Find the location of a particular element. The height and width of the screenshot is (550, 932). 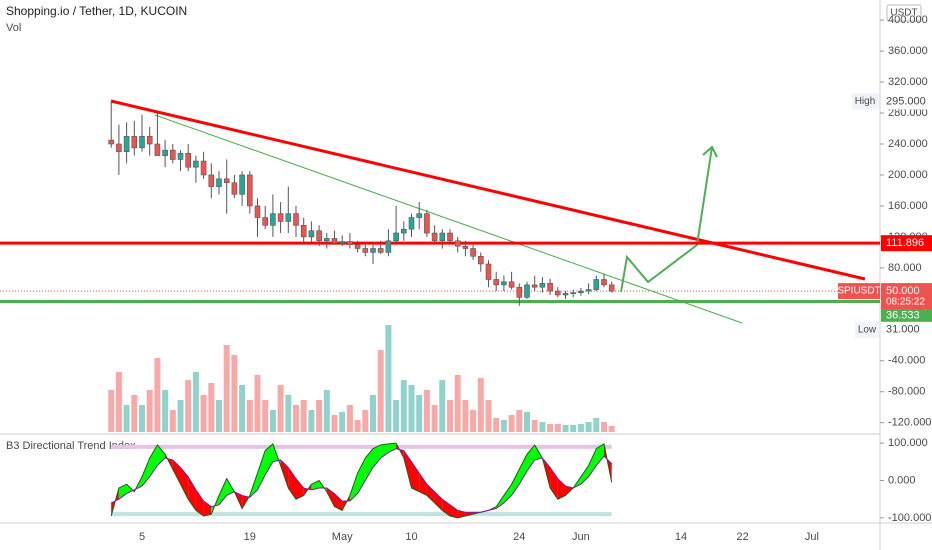

high-name-box is located at coordinates (865, 101).